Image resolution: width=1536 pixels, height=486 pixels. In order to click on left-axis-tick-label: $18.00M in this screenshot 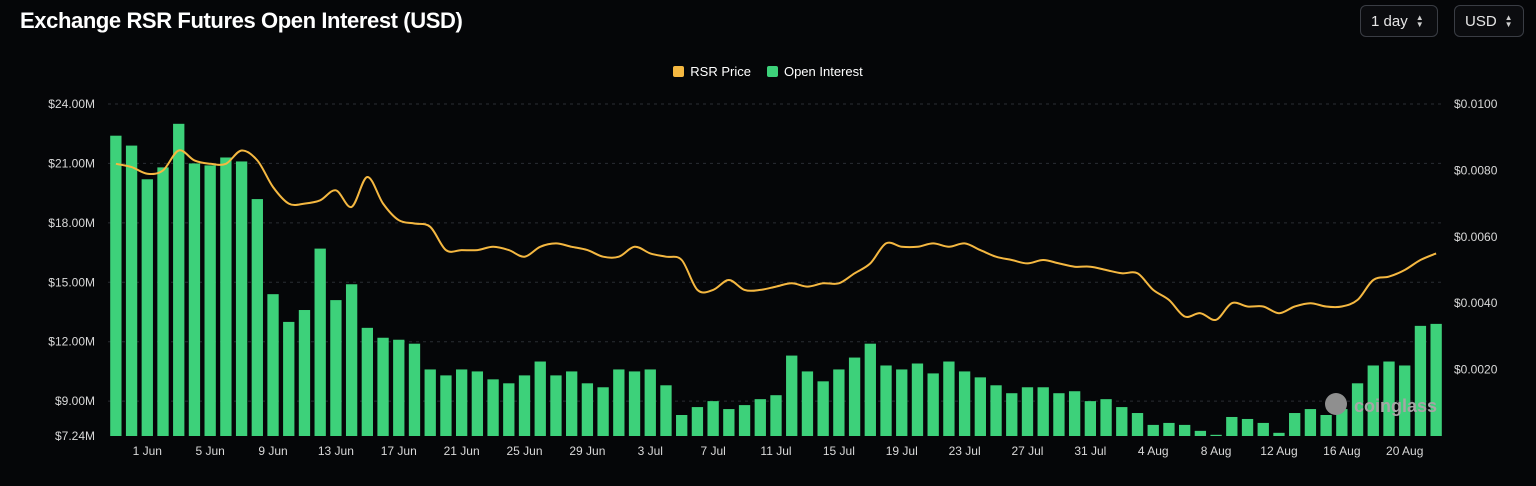, I will do `click(71, 223)`.